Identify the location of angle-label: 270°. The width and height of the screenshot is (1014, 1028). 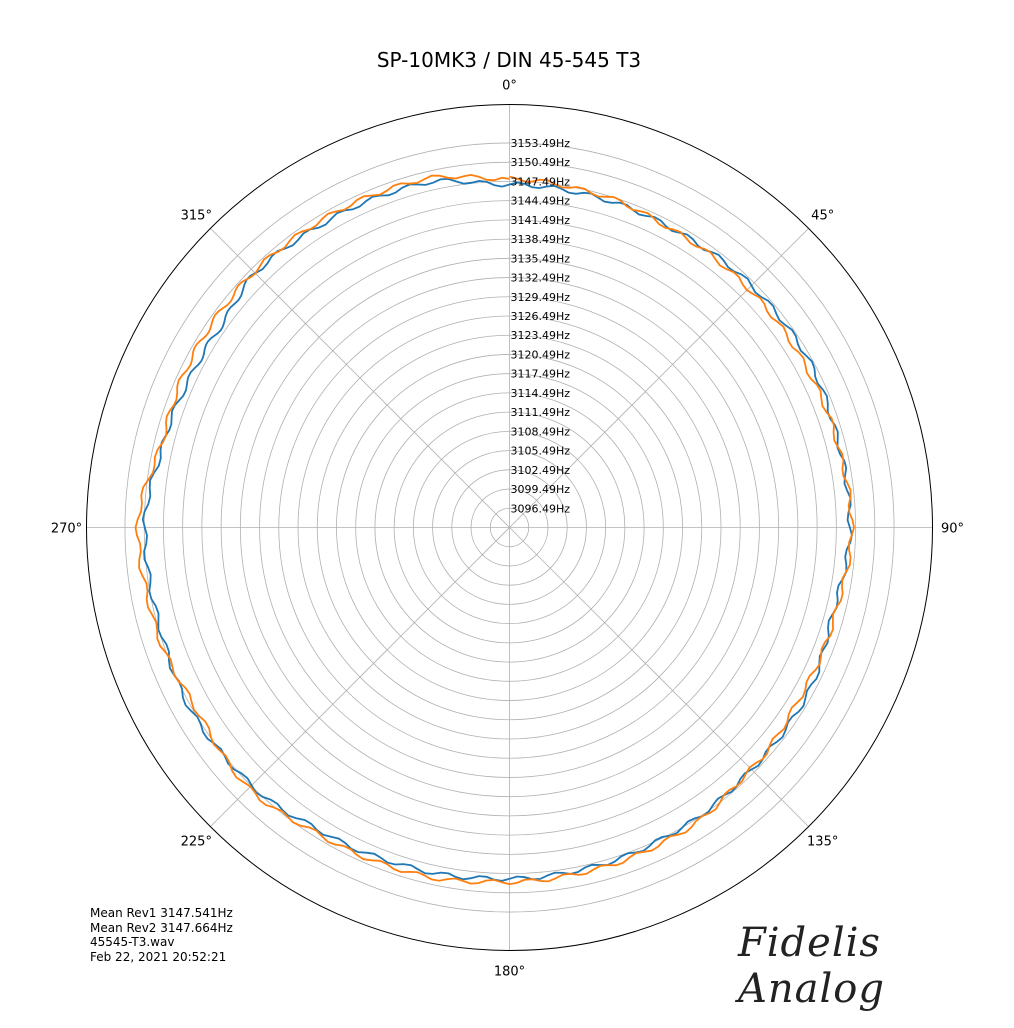
(66, 529).